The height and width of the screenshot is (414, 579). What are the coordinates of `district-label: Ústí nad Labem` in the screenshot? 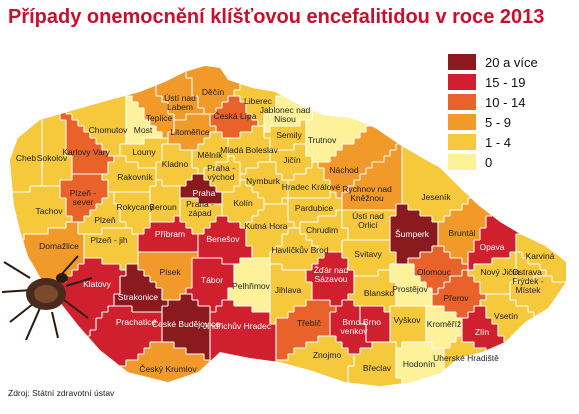 It's located at (180, 102).